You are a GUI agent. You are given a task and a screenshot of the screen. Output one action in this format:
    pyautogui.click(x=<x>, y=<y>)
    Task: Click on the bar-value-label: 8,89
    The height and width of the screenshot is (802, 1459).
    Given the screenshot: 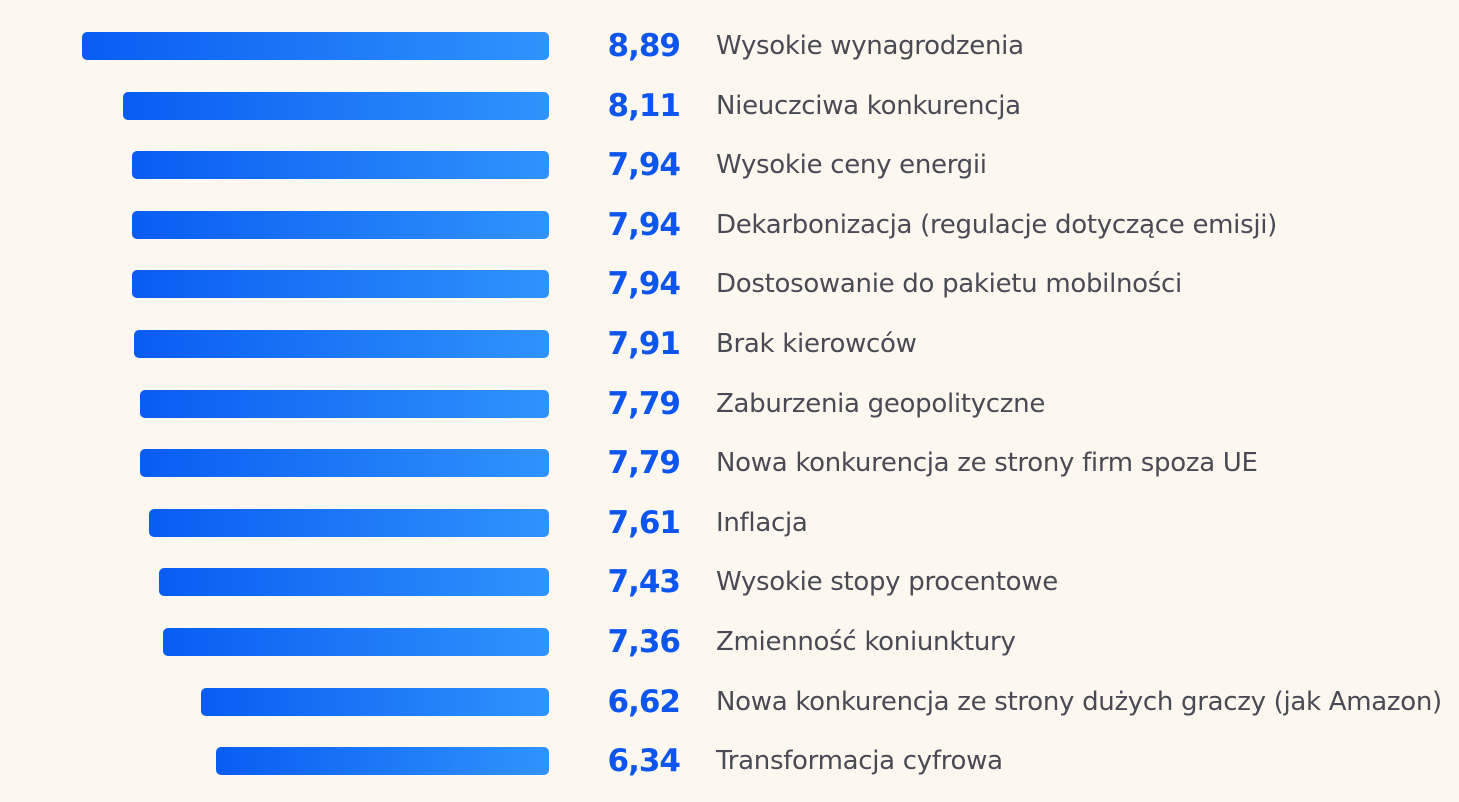 What is the action you would take?
    pyautogui.click(x=644, y=46)
    